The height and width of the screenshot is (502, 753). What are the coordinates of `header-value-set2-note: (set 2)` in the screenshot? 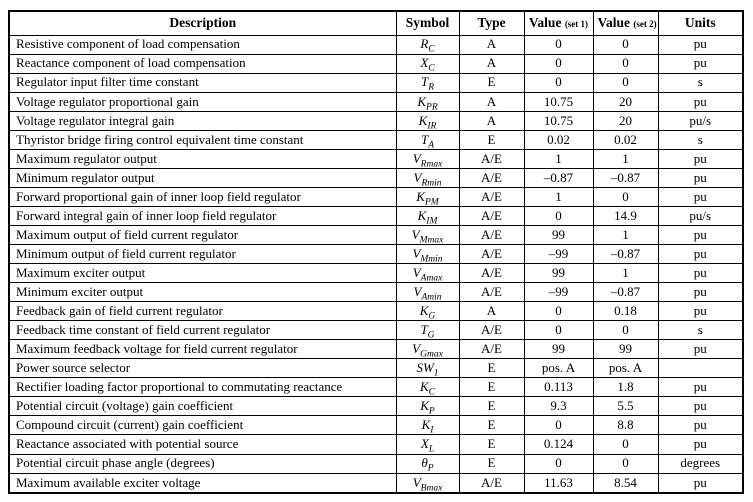 It's located at (645, 23).